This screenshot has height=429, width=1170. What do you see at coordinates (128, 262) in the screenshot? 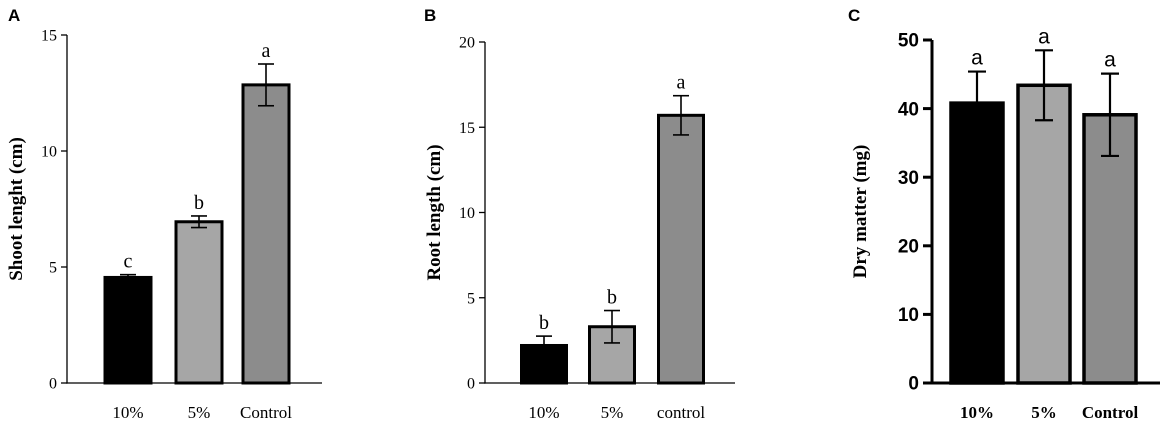
I see `significance-letter-1: c` at bounding box center [128, 262].